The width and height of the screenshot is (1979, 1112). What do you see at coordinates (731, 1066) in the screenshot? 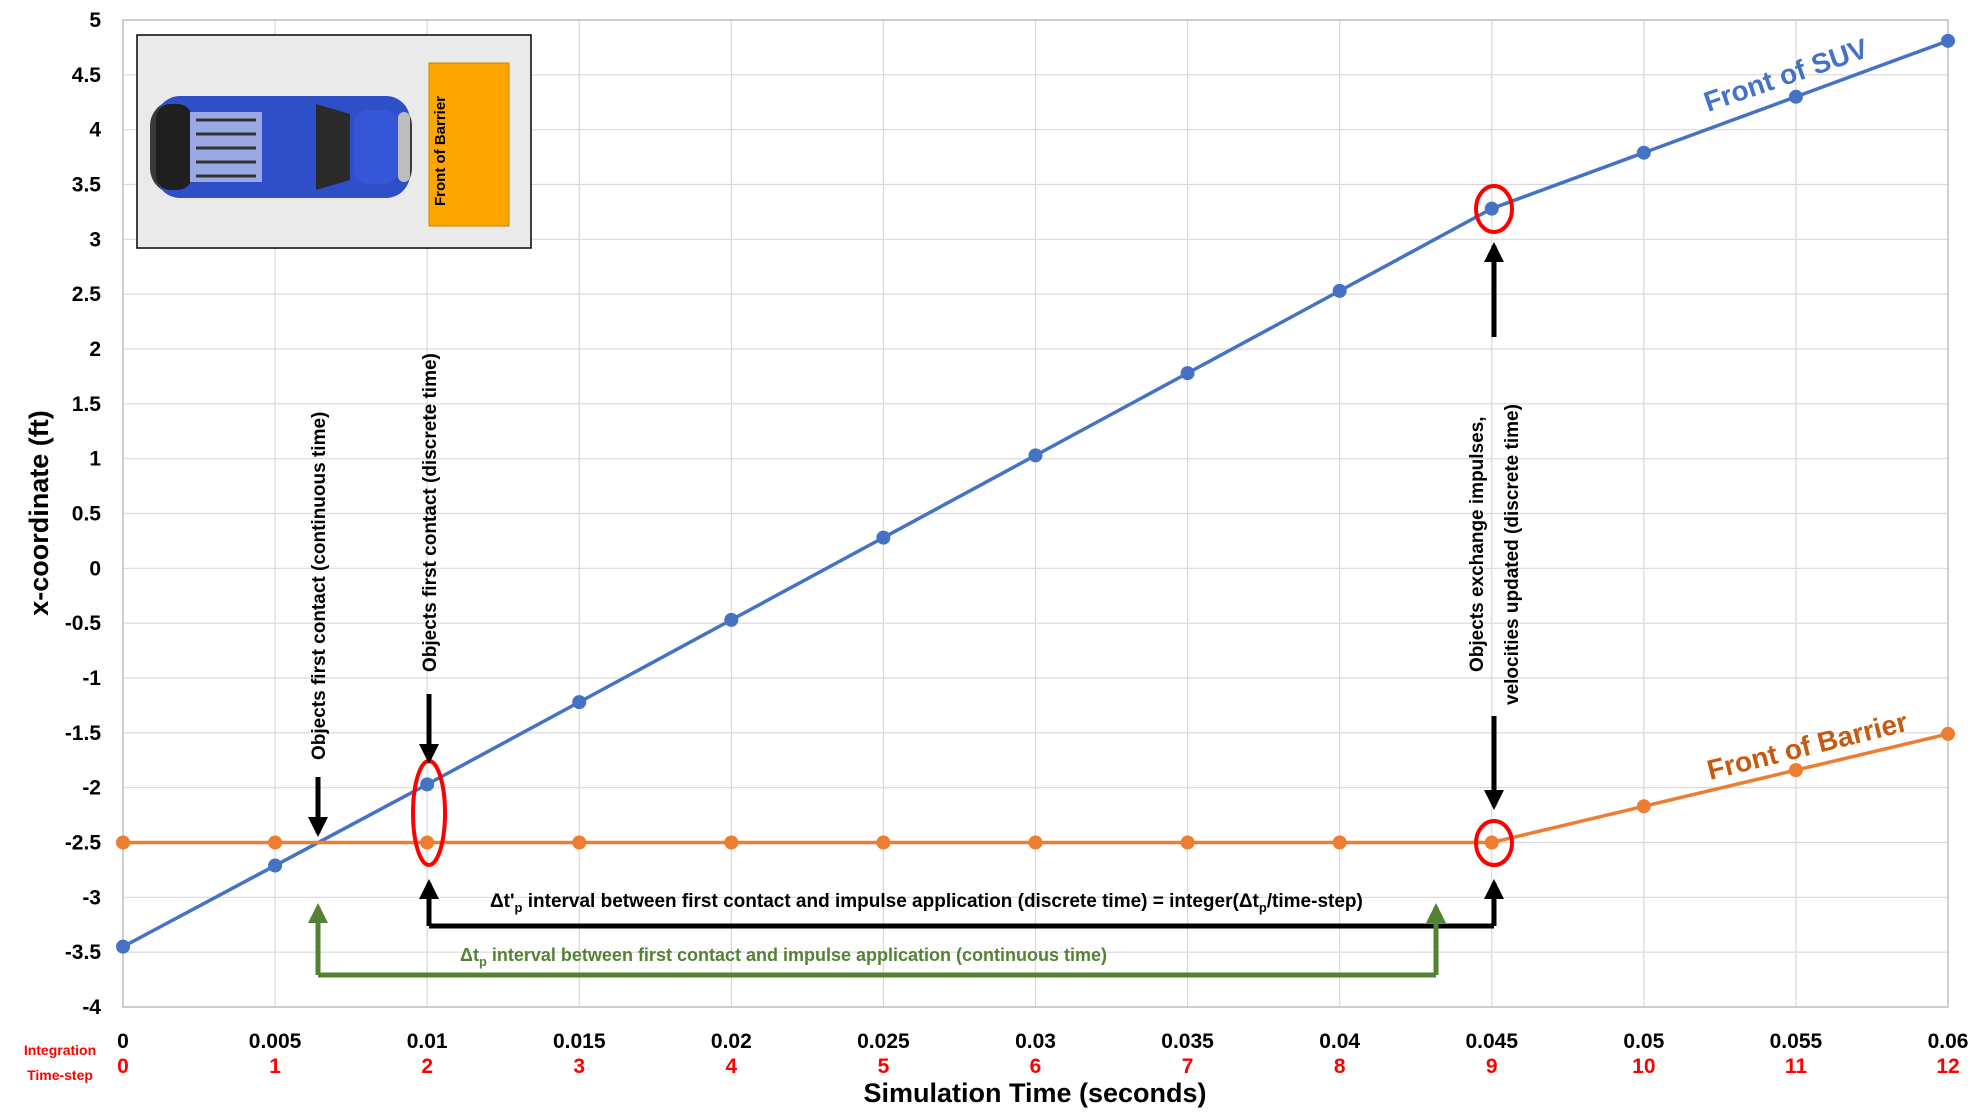
I see `time-step-label: 4` at bounding box center [731, 1066].